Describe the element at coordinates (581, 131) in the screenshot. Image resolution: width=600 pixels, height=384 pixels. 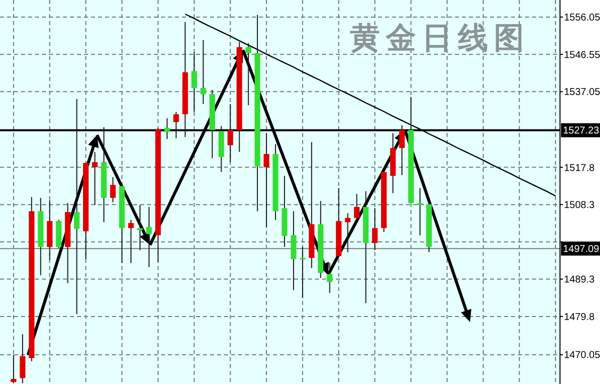
I see `ref-line-label: 1527.23` at that location.